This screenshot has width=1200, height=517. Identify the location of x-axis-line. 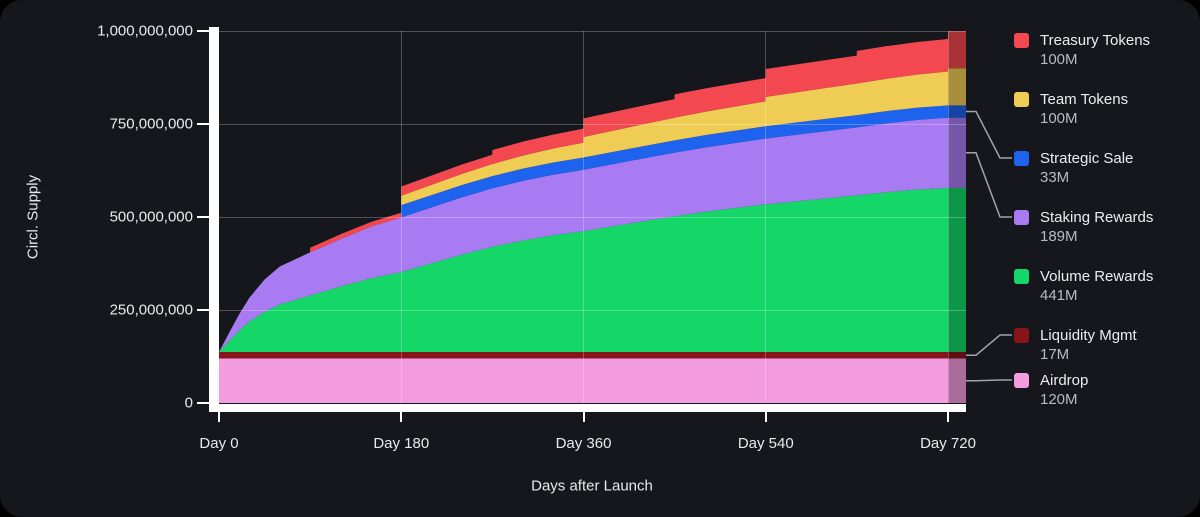
(587, 408).